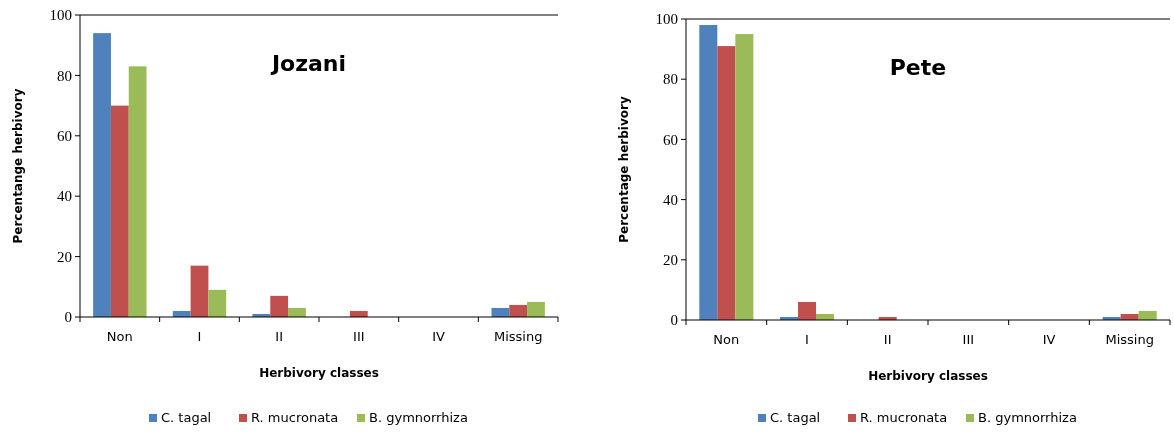 This screenshot has height=434, width=1174. Describe the element at coordinates (308, 63) in the screenshot. I see `text: Jozani` at that location.